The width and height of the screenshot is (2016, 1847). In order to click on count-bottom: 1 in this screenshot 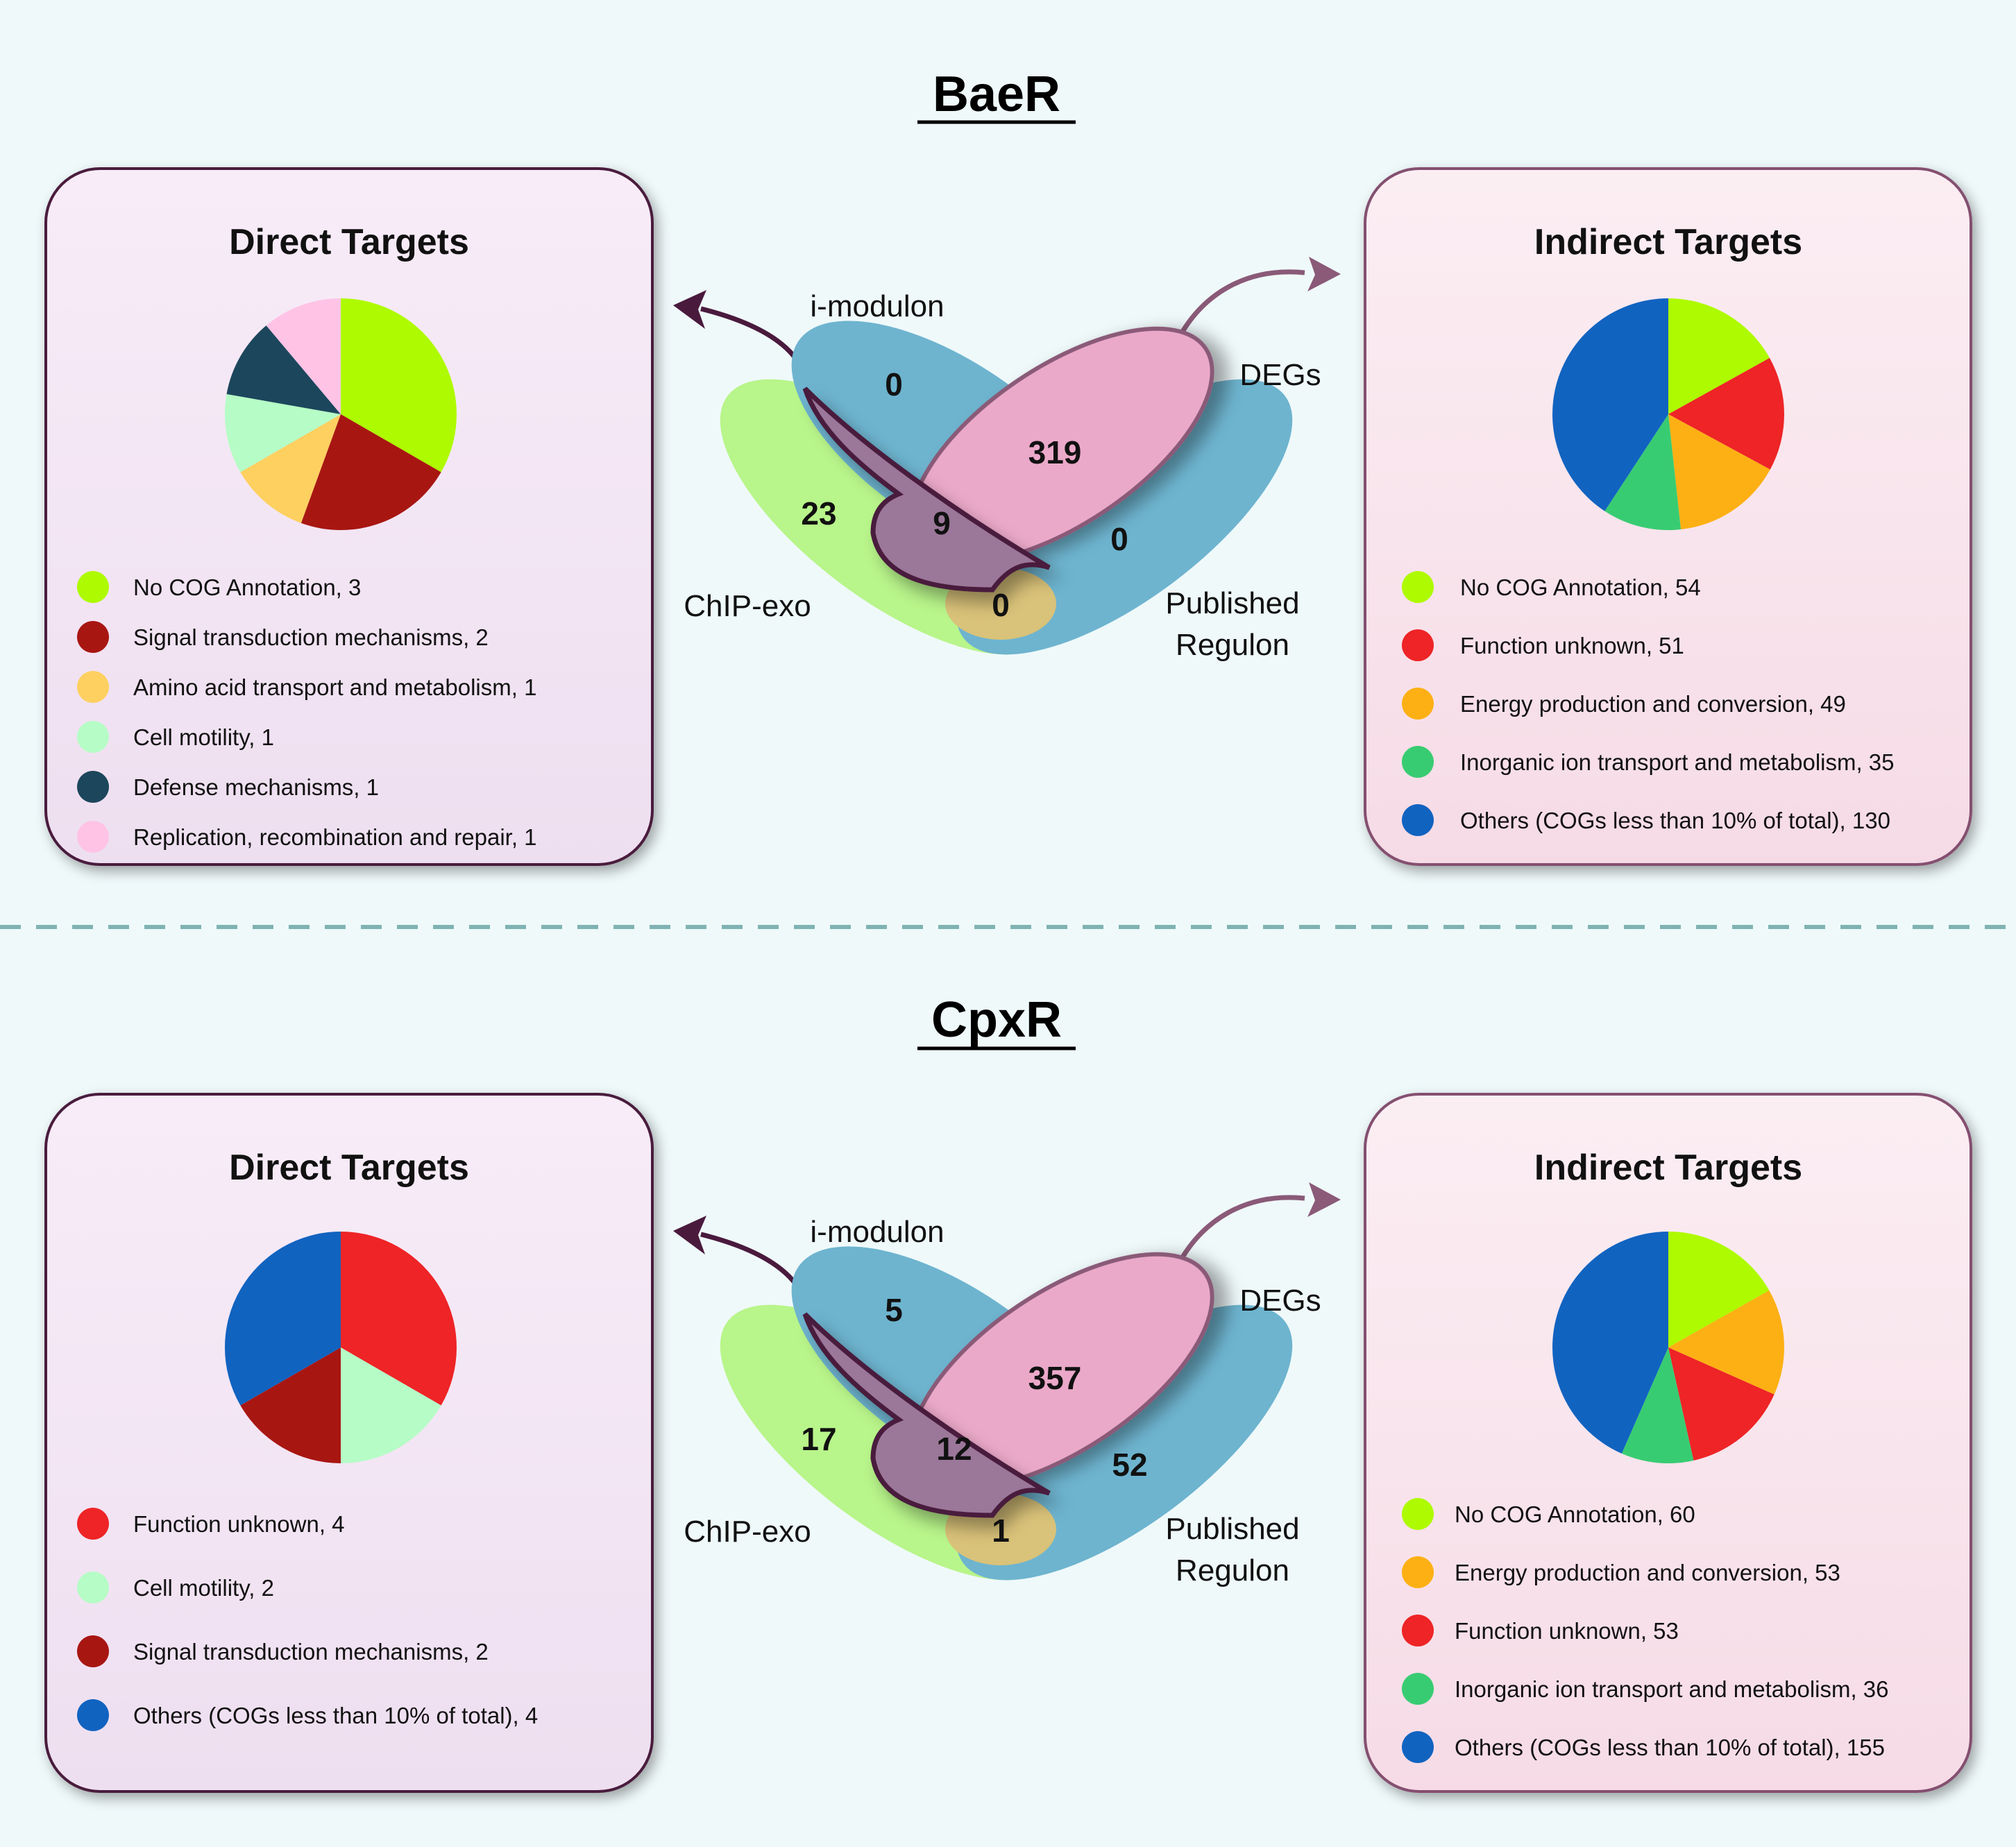, I will do `click(1001, 1531)`.